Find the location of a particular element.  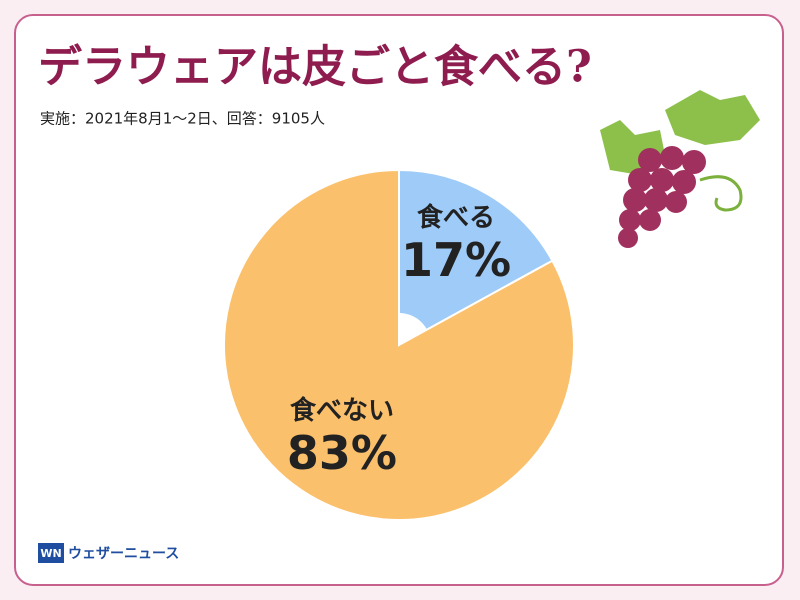

slice-value-label: 83% is located at coordinates (342, 453).